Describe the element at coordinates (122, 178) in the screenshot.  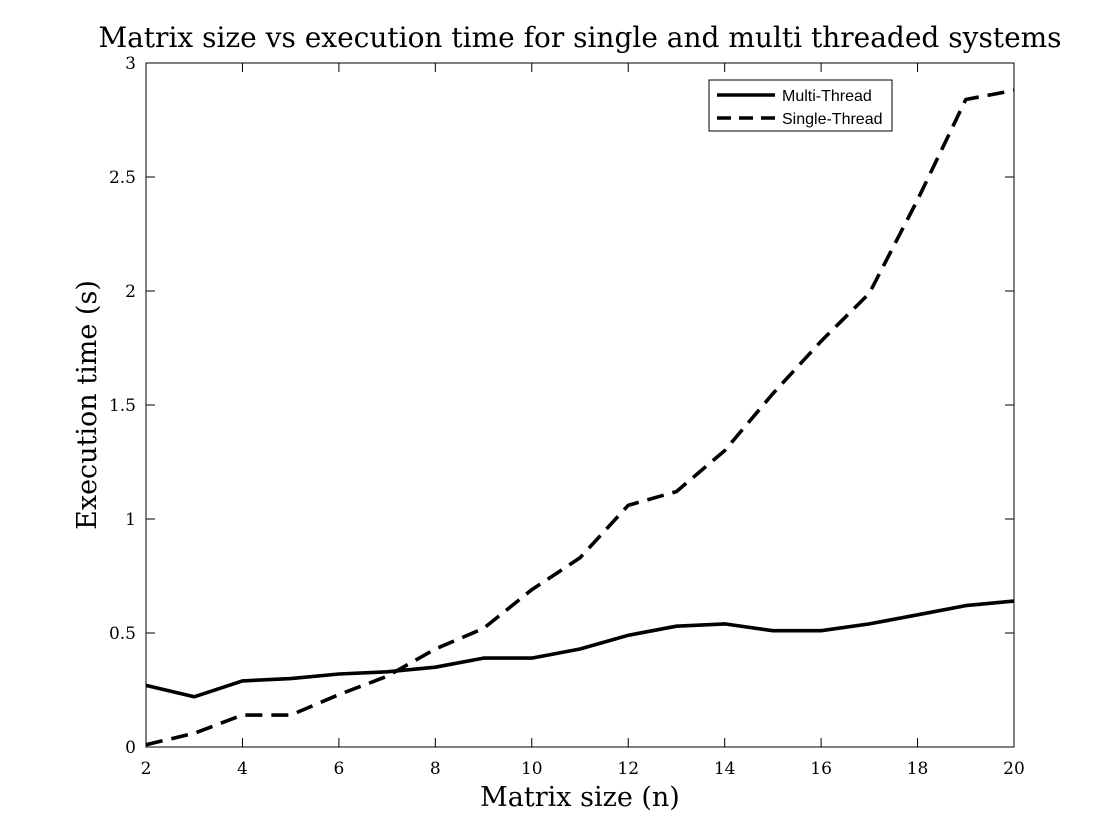
I see `y-tick-label: 2.5` at that location.